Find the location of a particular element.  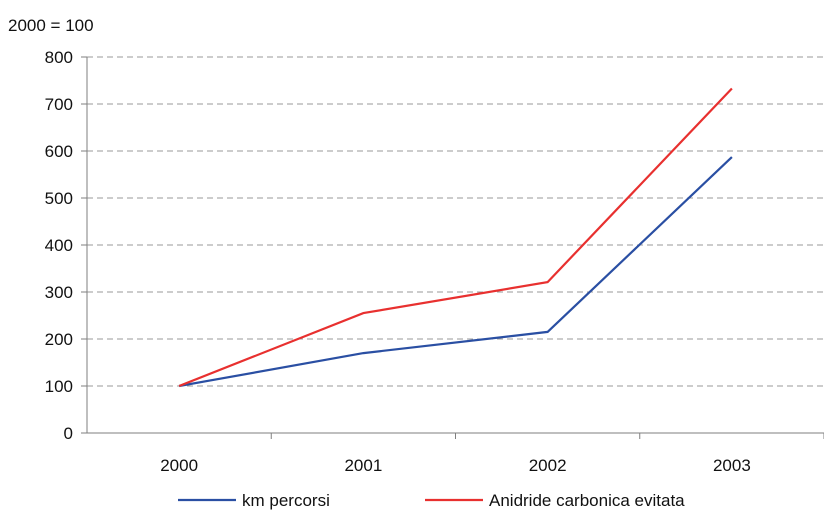

y-tick-label: 100 is located at coordinates (59, 386).